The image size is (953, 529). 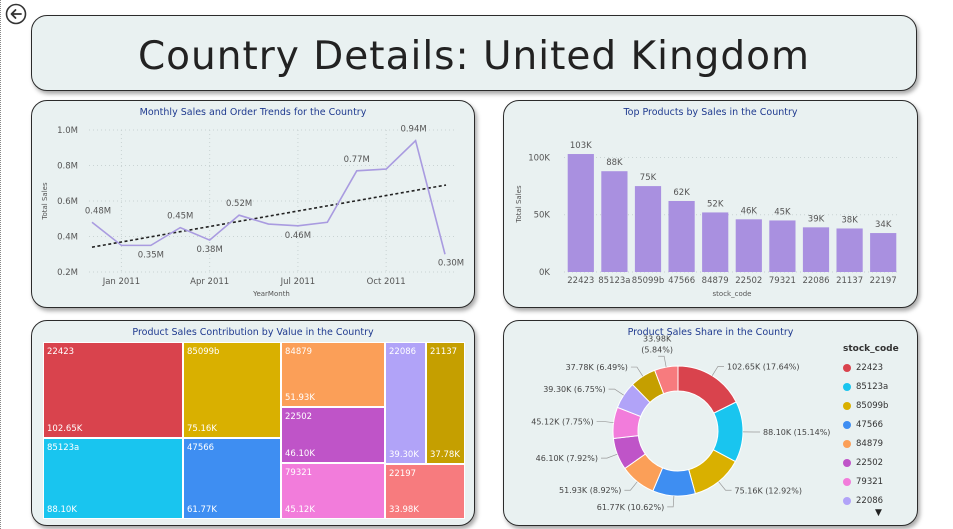 I want to click on legend-item: 84879, so click(x=871, y=443).